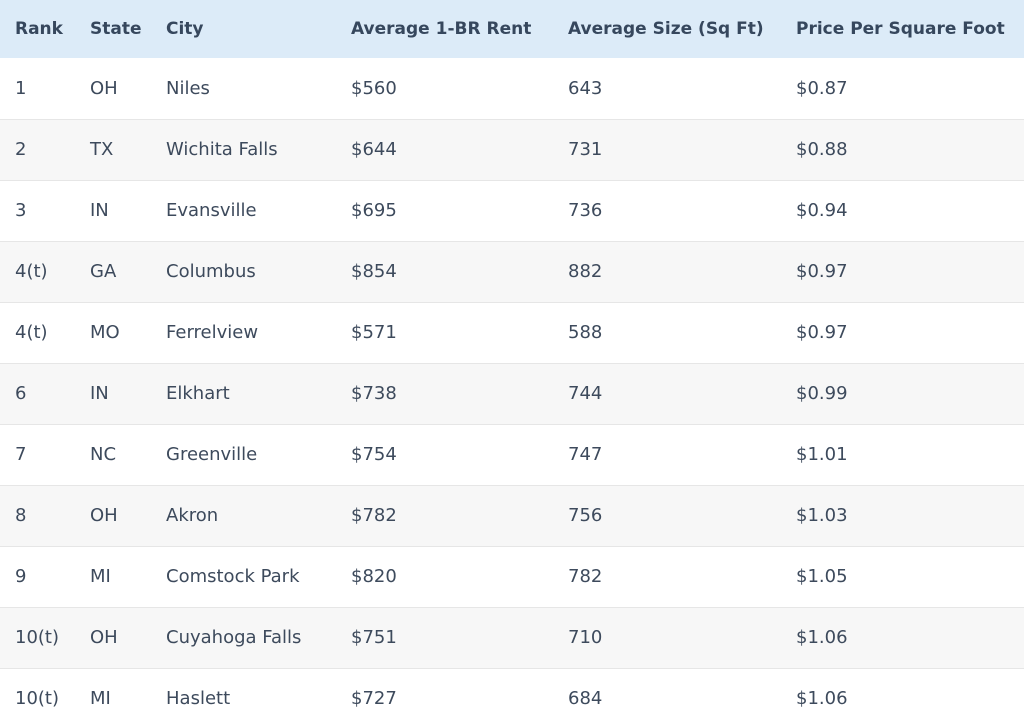 The width and height of the screenshot is (1024, 726). I want to click on cell-city: Niles, so click(188, 88).